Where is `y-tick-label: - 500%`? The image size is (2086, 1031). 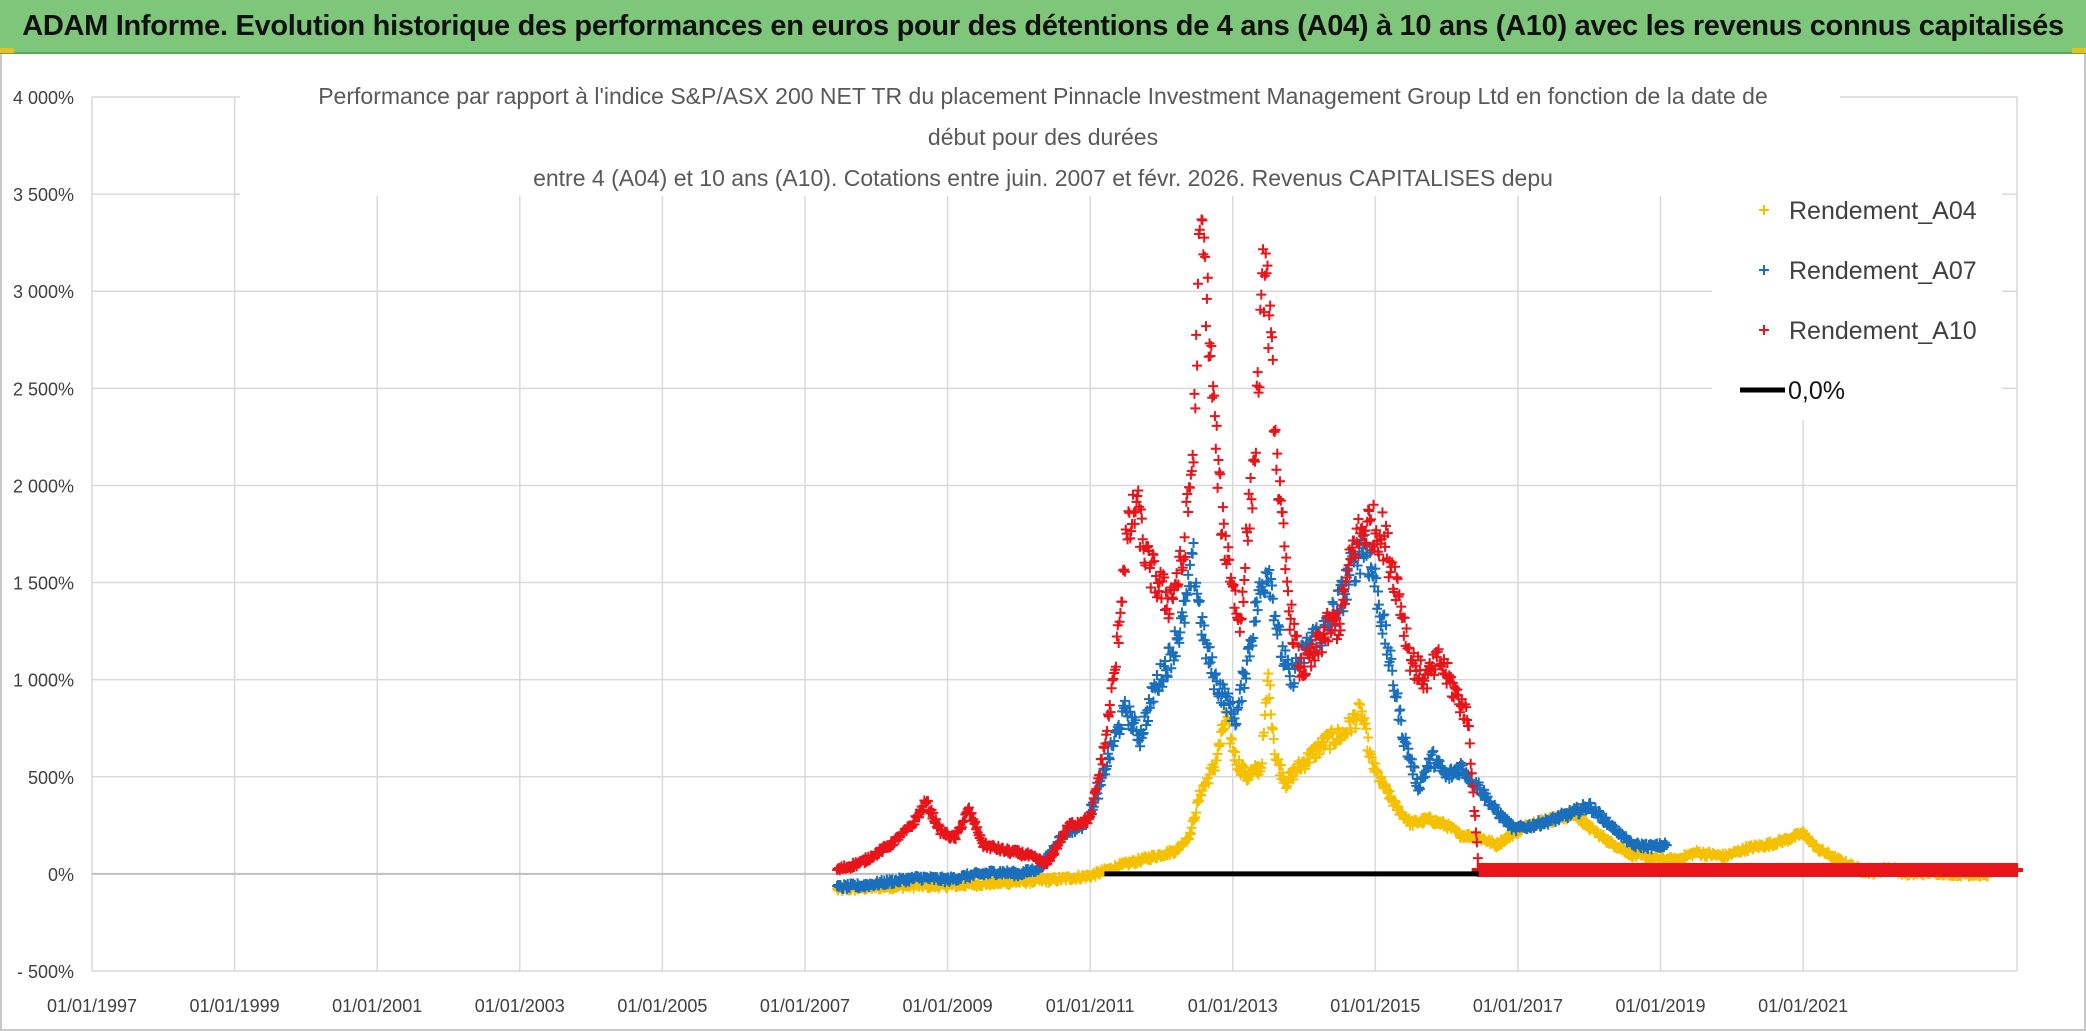 y-tick-label: - 500% is located at coordinates (45, 972).